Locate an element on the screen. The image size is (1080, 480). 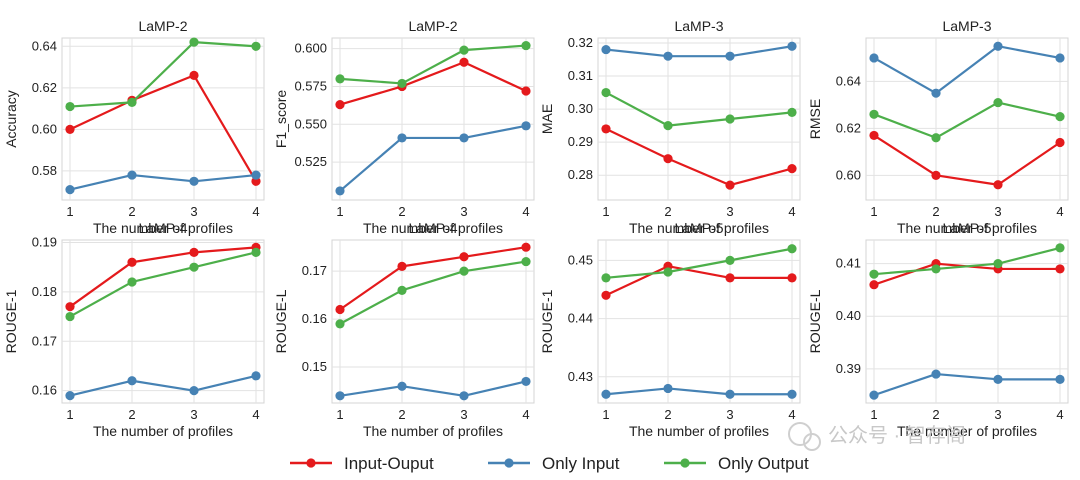
y-axis-label: Accuracy is located at coordinates (11, 119).